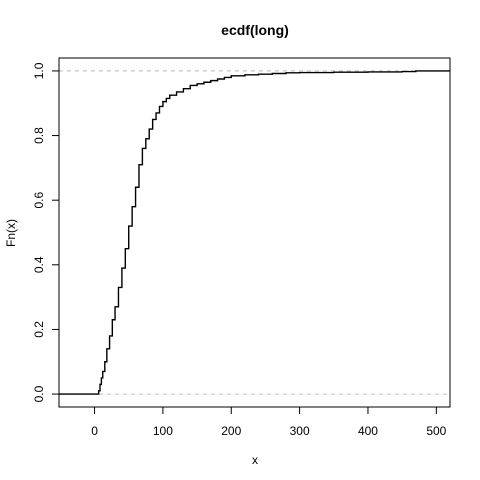  What do you see at coordinates (39, 329) in the screenshot?
I see `y-tick-label: 0.2` at bounding box center [39, 329].